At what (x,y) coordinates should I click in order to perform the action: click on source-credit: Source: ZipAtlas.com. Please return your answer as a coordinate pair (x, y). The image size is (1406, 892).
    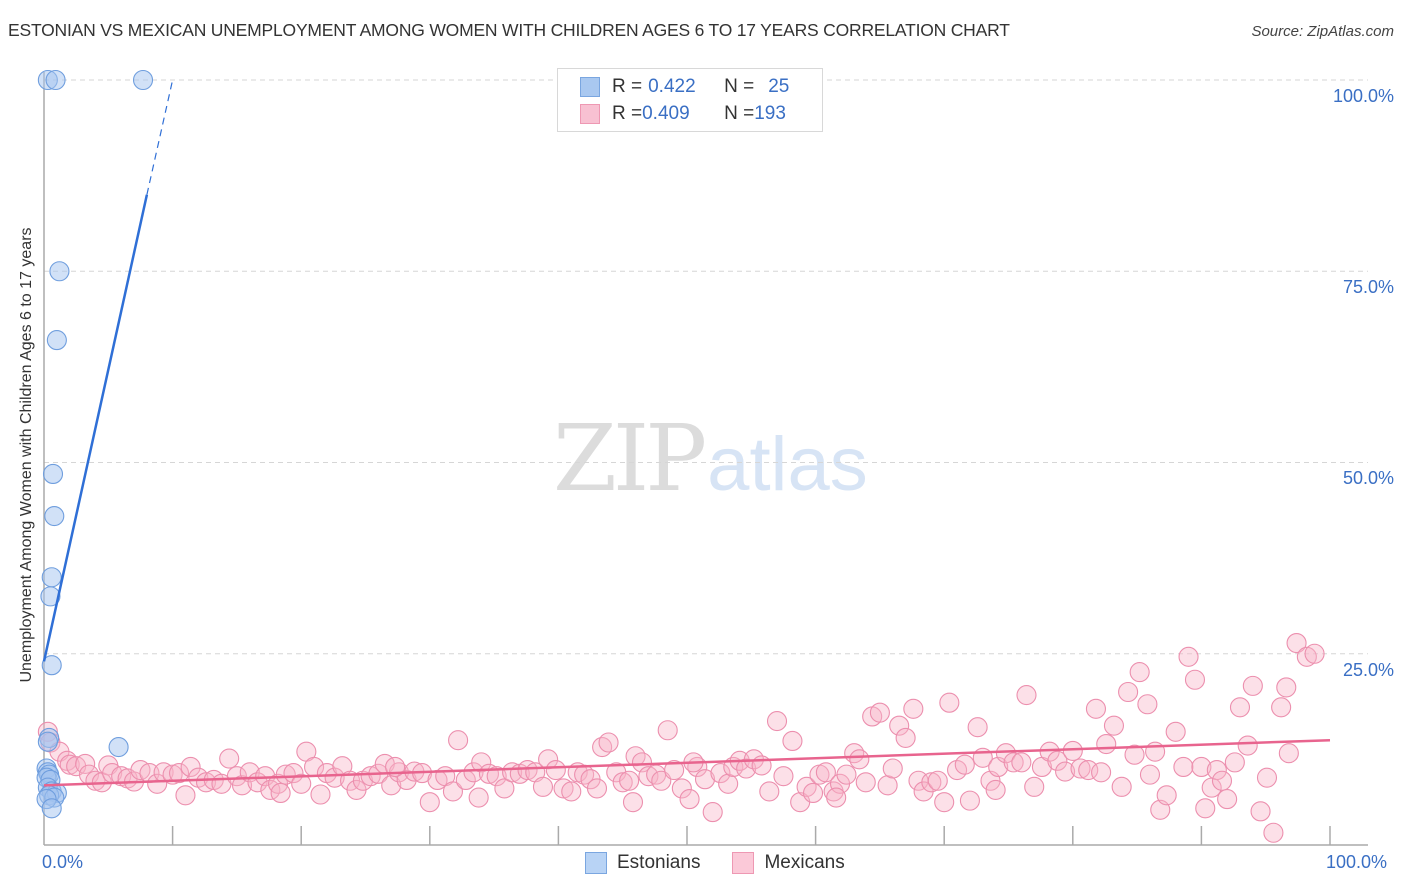
    Looking at the image, I should click on (1322, 31).